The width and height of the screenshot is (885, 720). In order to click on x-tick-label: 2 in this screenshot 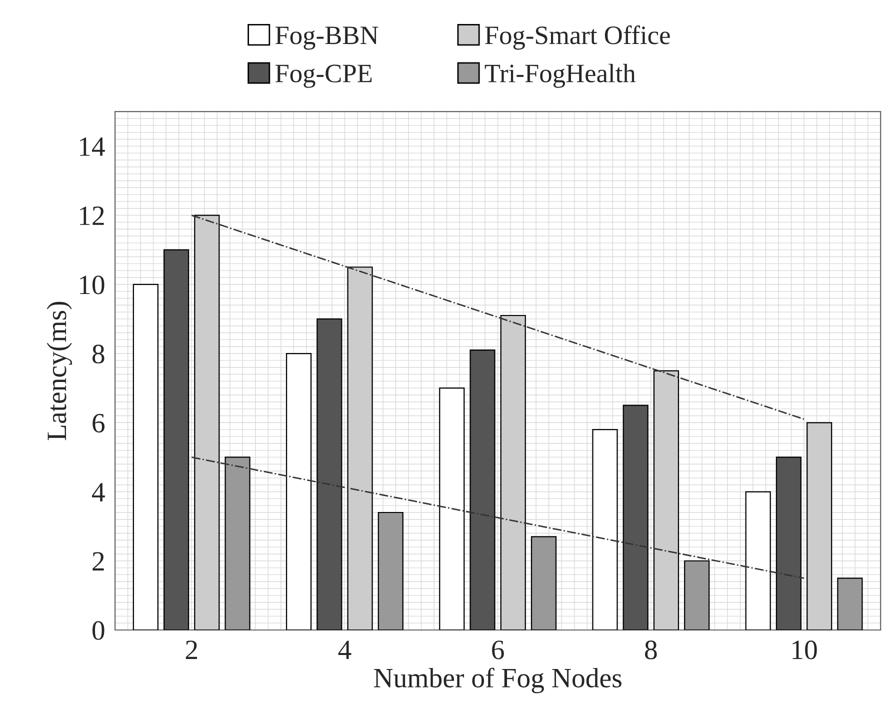, I will do `click(192, 649)`.